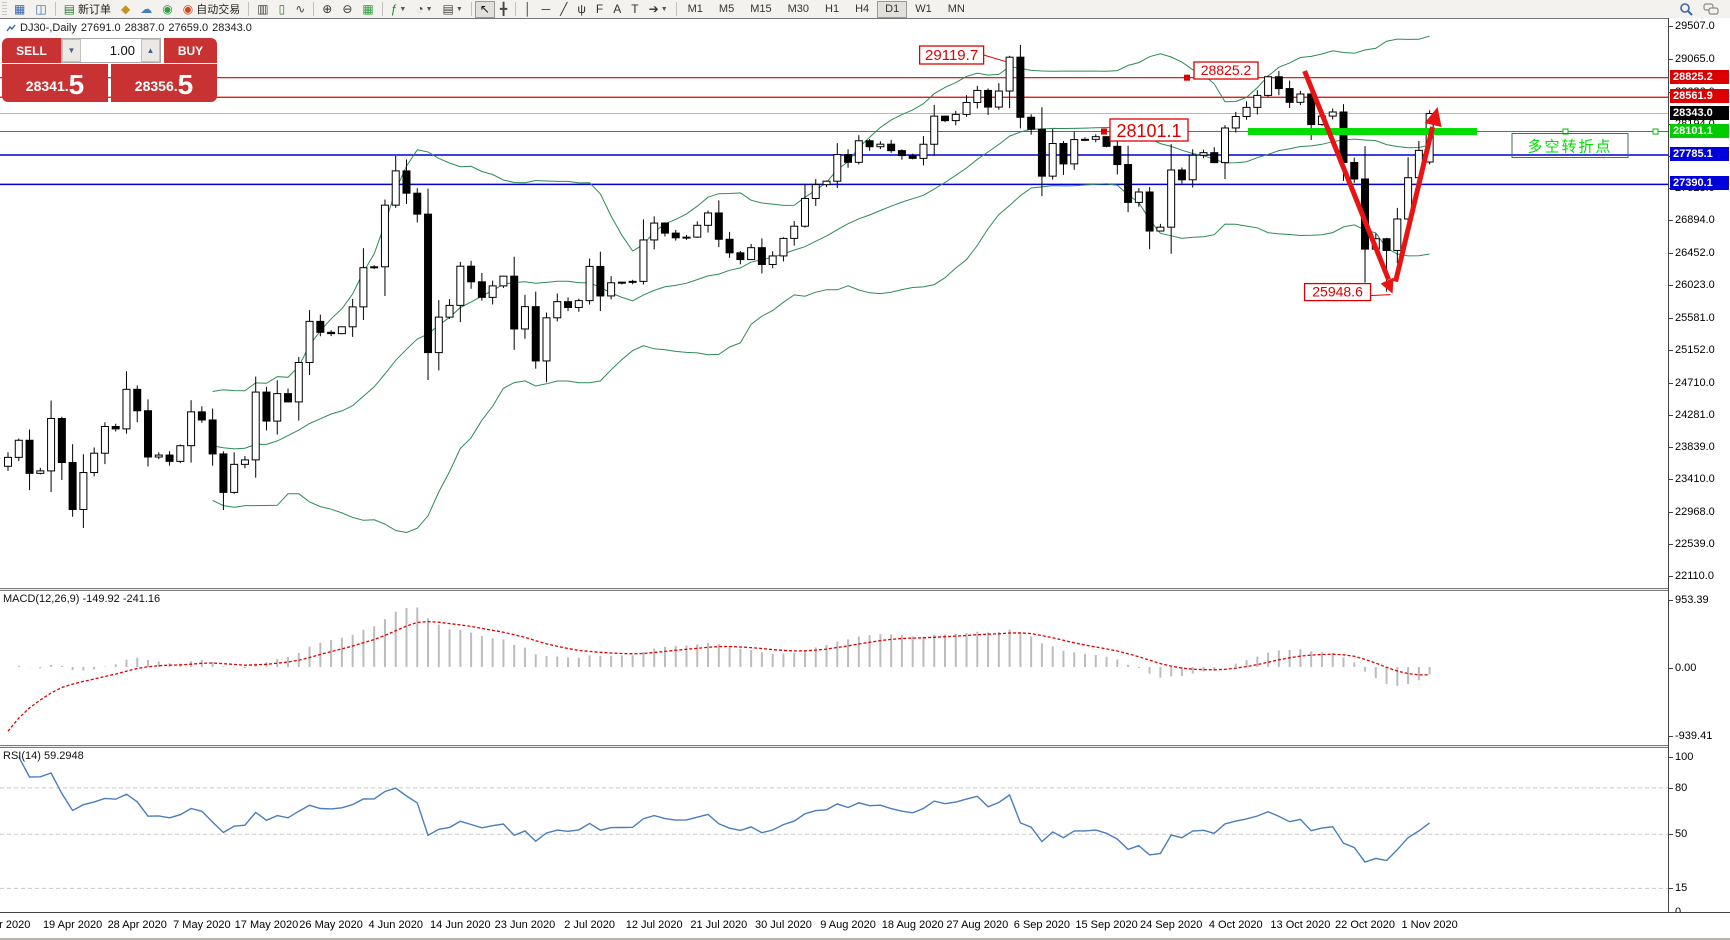  Describe the element at coordinates (71, 50) in the screenshot. I see `volume-decrease-button: ▼` at that location.